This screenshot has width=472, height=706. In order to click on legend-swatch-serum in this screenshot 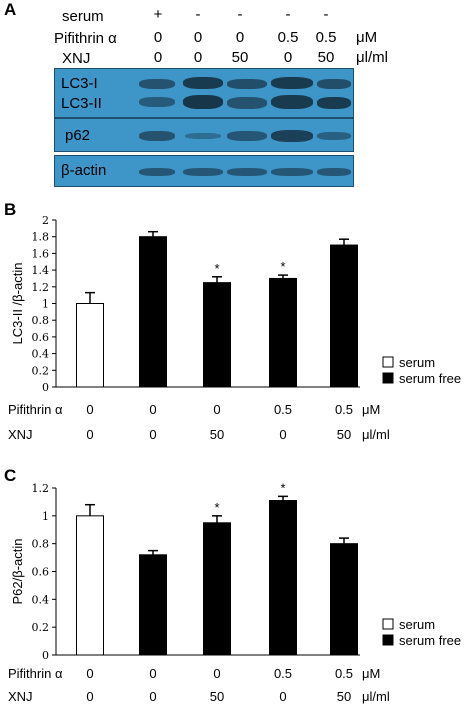, I will do `click(388, 624)`.